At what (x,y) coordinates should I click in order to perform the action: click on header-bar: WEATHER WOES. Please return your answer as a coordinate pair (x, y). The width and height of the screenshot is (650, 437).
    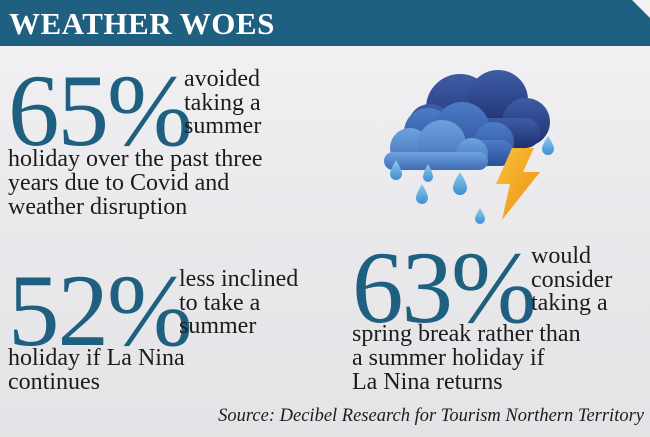
    Looking at the image, I should click on (325, 23).